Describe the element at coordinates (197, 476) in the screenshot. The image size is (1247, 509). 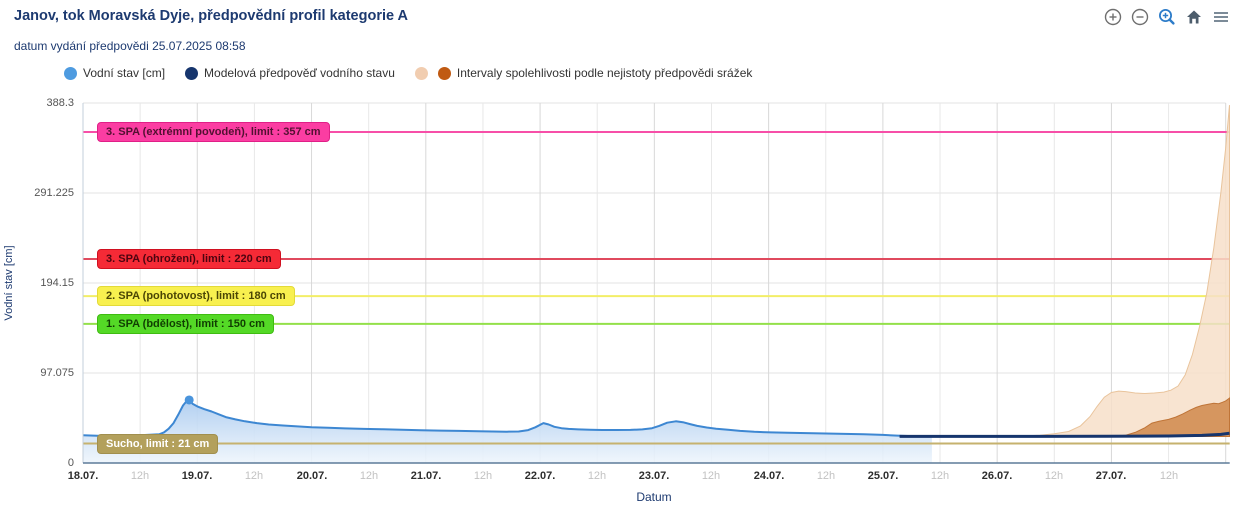
I see `x-tick-label: 19.07.` at that location.